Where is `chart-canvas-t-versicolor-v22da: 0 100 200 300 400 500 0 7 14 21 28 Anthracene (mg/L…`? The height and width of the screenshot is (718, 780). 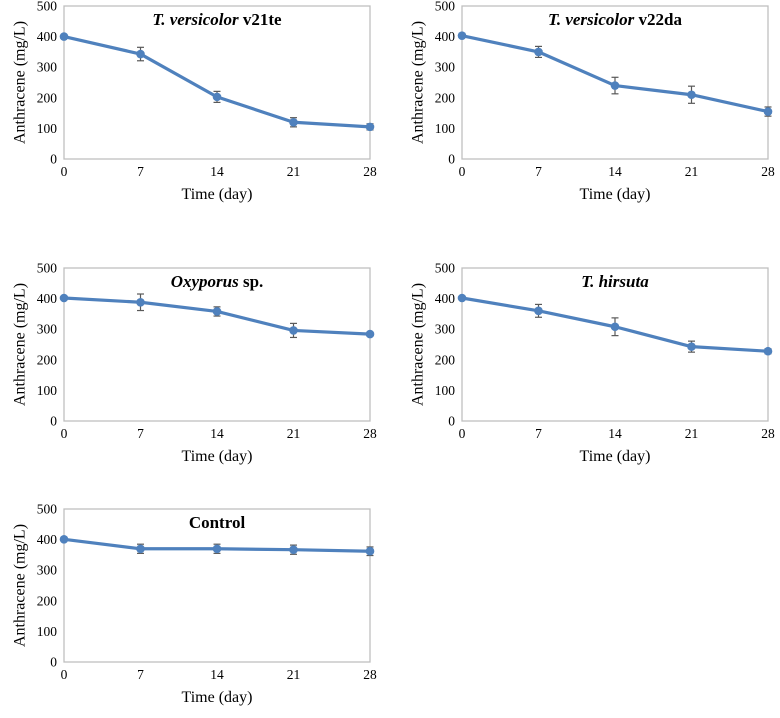 chart-canvas-t-versicolor-v22da: 0 100 200 300 400 500 0 7 14 21 28 Anthracene (mg/L… is located at coordinates (592, 101).